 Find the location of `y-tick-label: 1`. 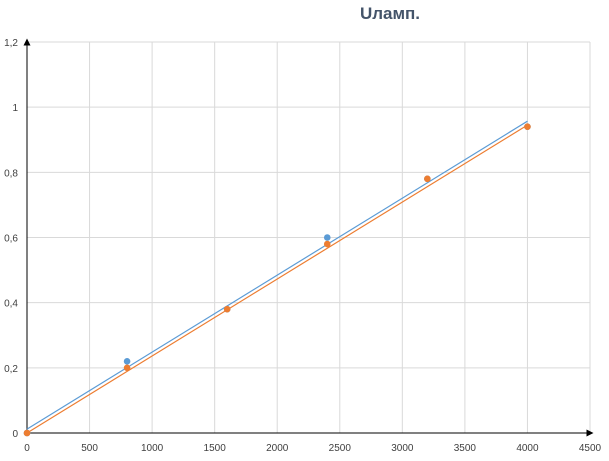

y-tick-label: 1 is located at coordinates (15, 108).